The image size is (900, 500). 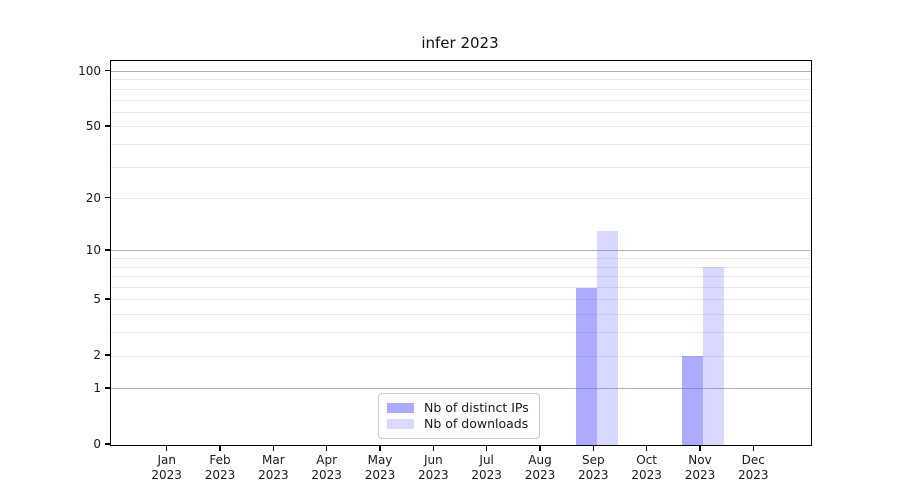 What do you see at coordinates (400, 424) in the screenshot?
I see `legend-swatch-downloads` at bounding box center [400, 424].